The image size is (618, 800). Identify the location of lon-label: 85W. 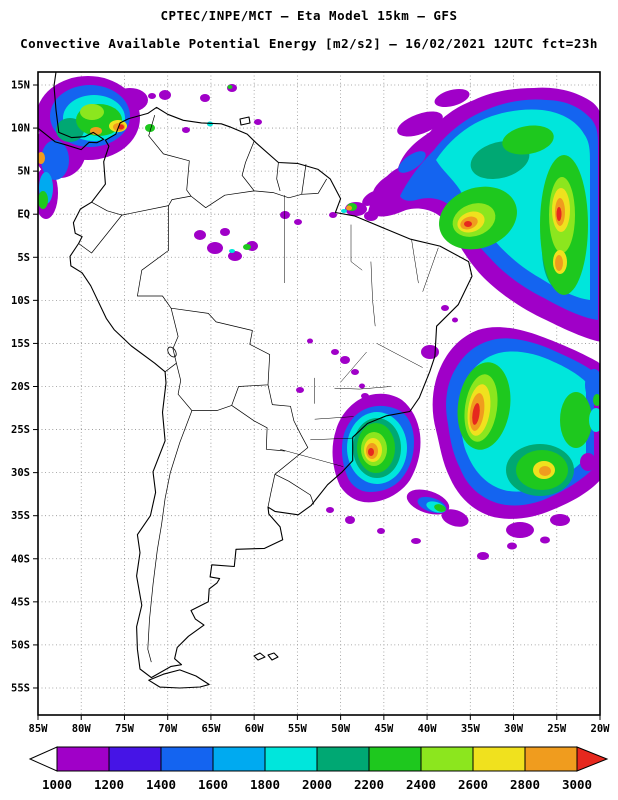
(39, 729).